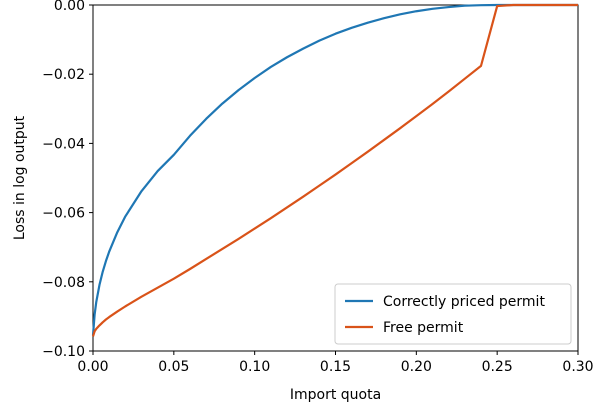 Image resolution: width=605 pixels, height=404 pixels. I want to click on x-tick-label: 0.25, so click(497, 367).